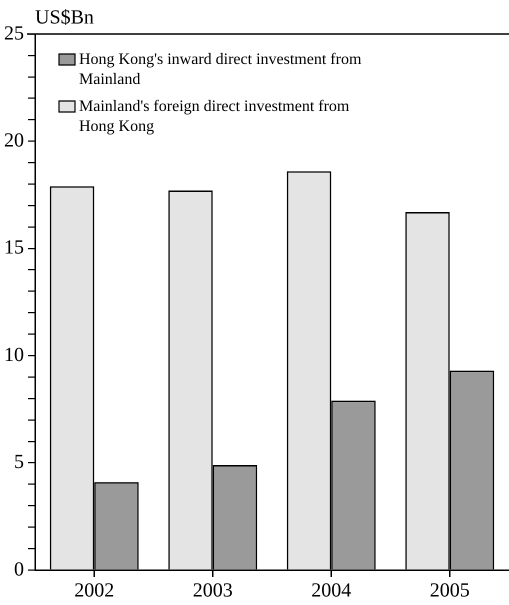 This screenshot has height=605, width=509. What do you see at coordinates (212, 590) in the screenshot?
I see `x-tick-label: 2003` at bounding box center [212, 590].